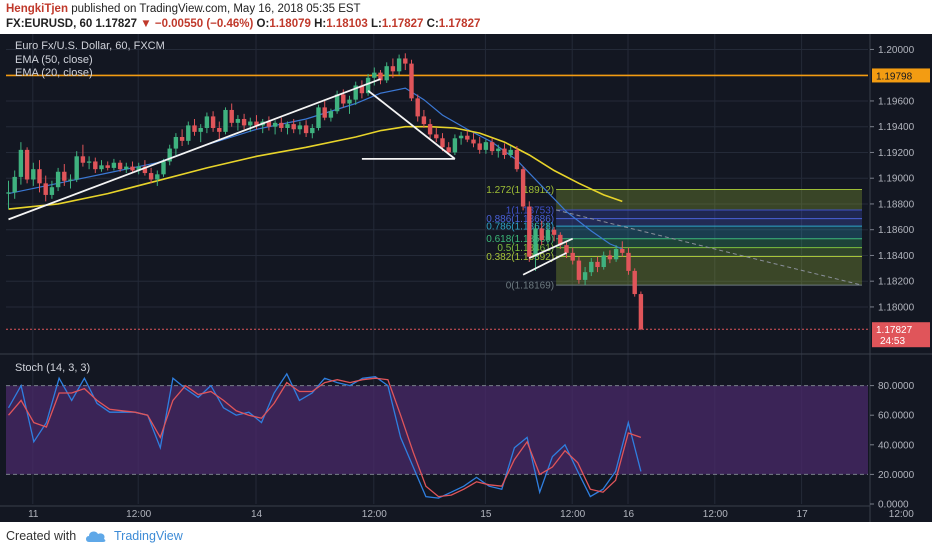 The height and width of the screenshot is (550, 932). Describe the element at coordinates (896, 307) in the screenshot. I see `price-tick-label: 1.18000` at that location.